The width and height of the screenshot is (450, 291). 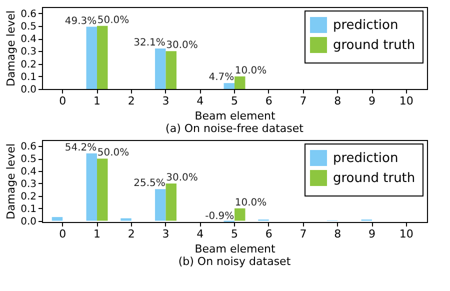 I want to click on data-label: 54.2%, so click(x=80, y=148).